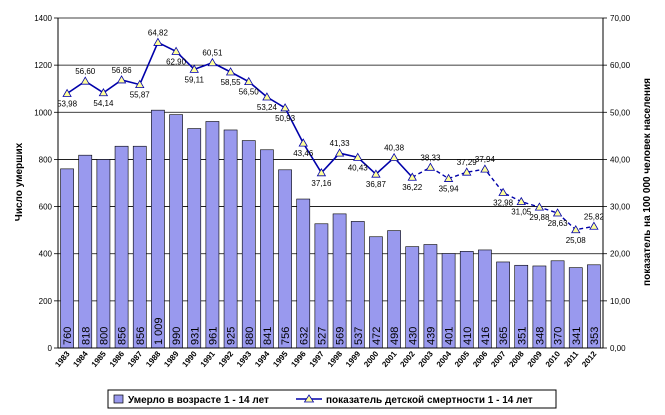 The width and height of the screenshot is (665, 415). What do you see at coordinates (321, 183) in the screenshot?
I see `point-value-label: 37,16` at bounding box center [321, 183].